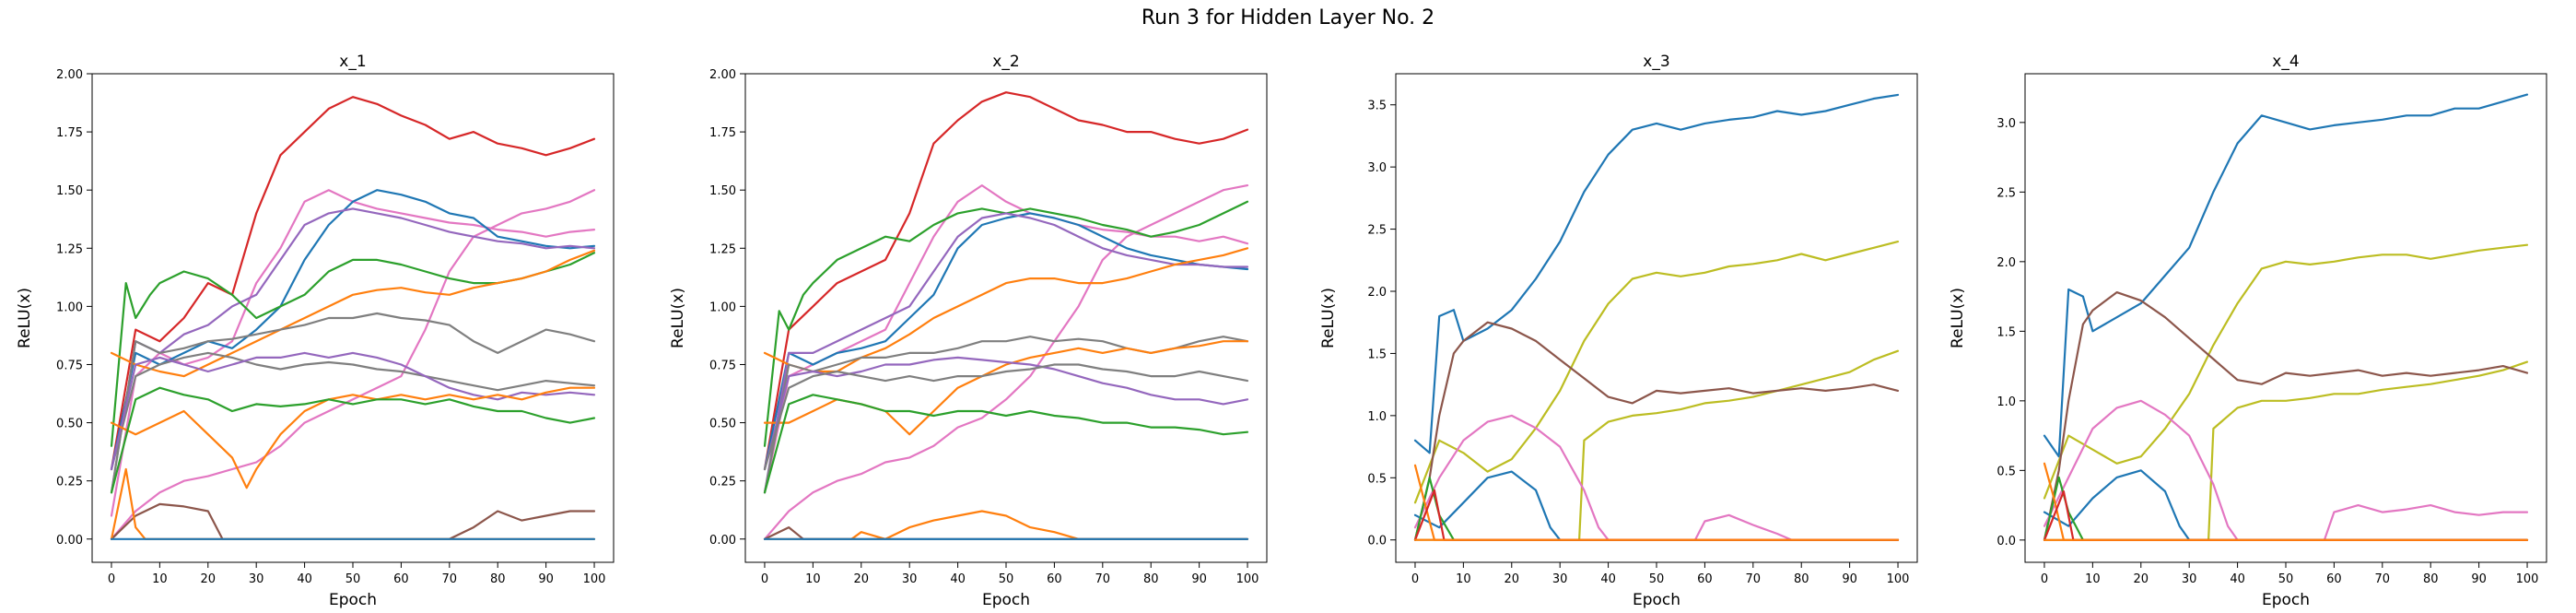 This screenshot has width=2576, height=613. I want to click on y-axis-label: ReLU(x), so click(678, 318).